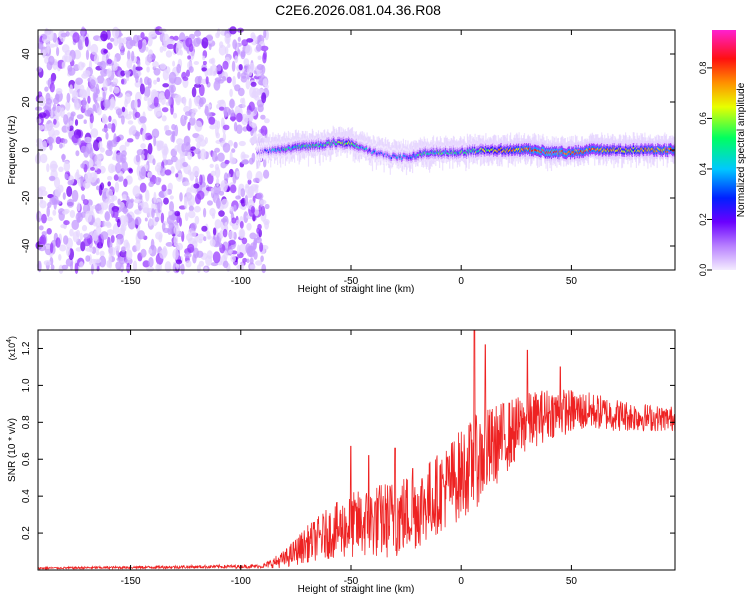 The width and height of the screenshot is (750, 600). I want to click on x-tick-label: -50, so click(351, 581).